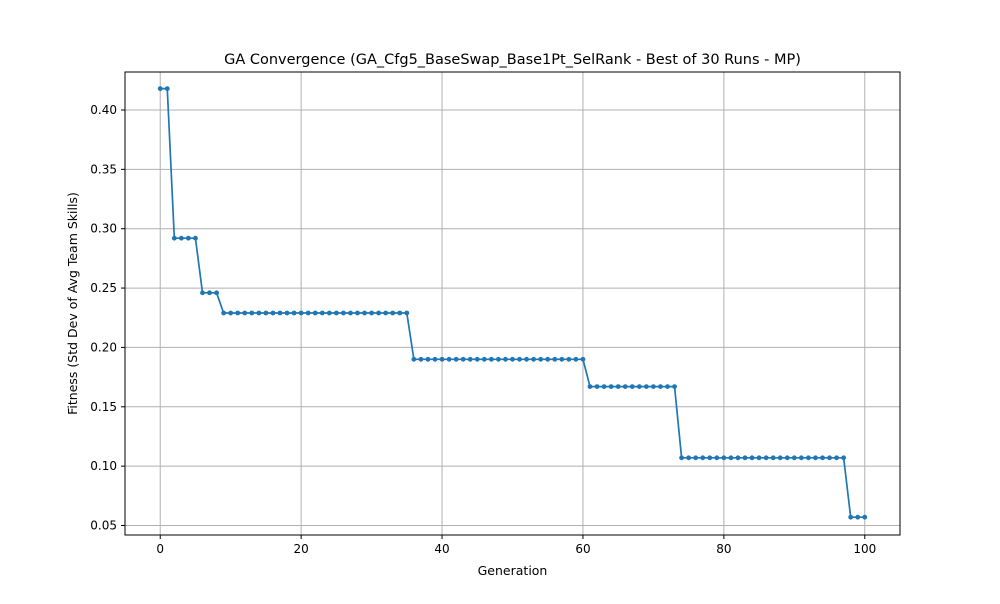  Describe the element at coordinates (723, 549) in the screenshot. I see `x-tick-label: 80` at that location.